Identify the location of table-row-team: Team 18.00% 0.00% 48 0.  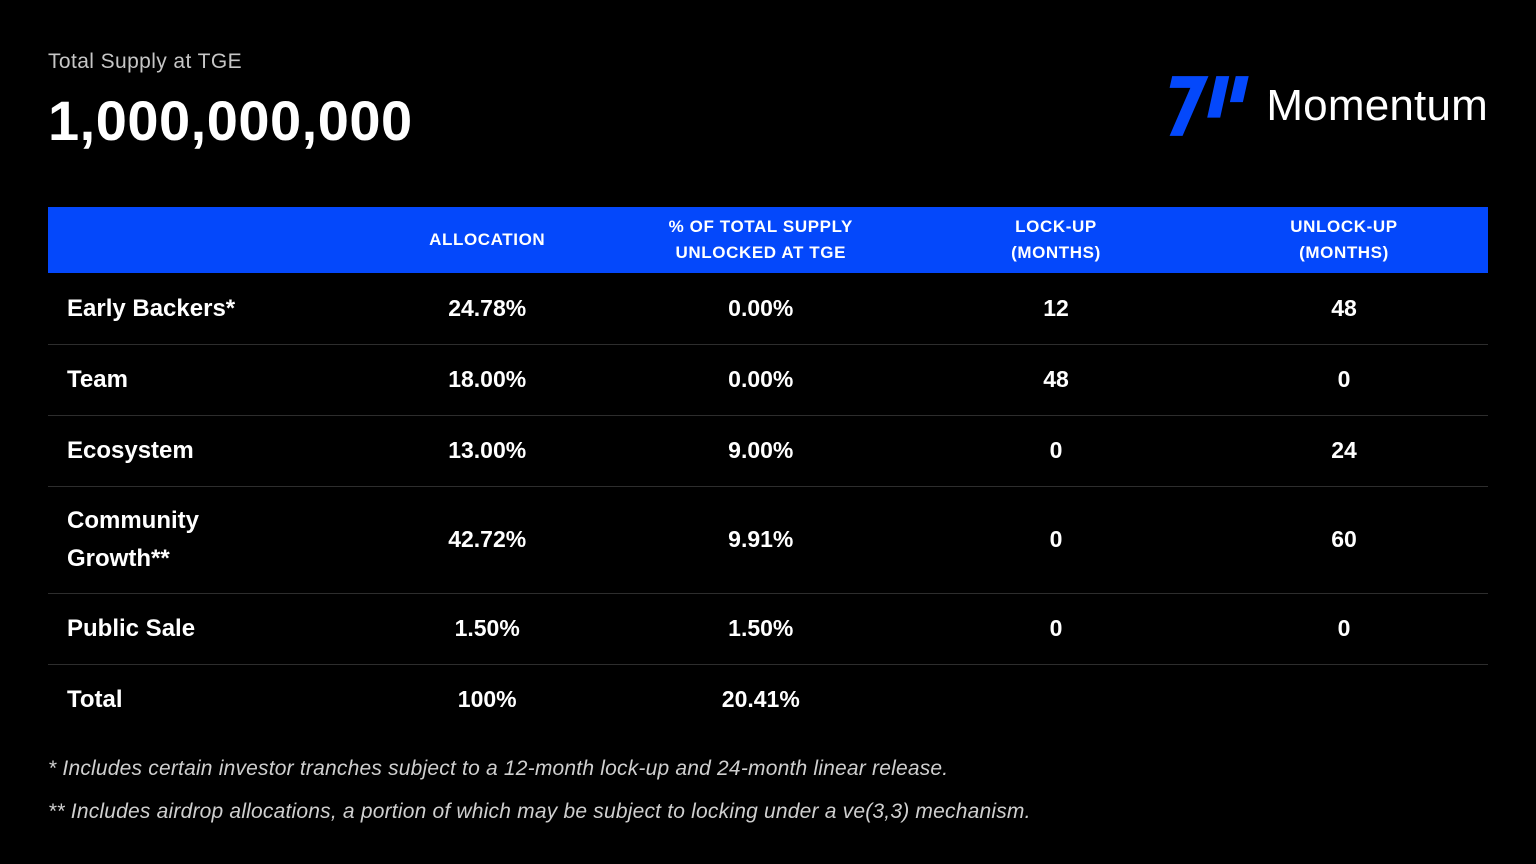
(768, 379).